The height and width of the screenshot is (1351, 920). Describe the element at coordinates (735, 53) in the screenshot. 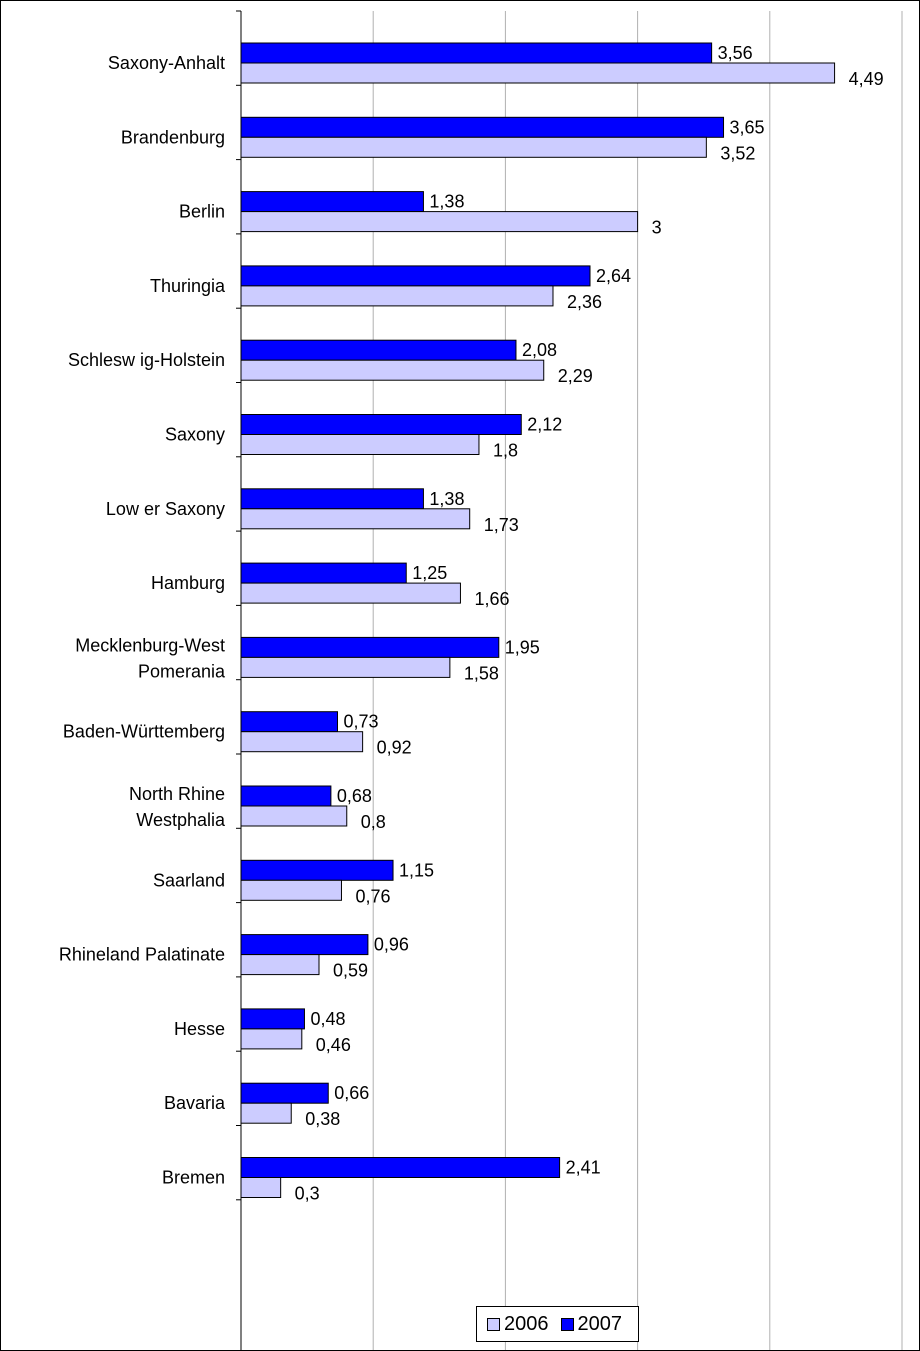

I see `data-label-2007: 3,56` at that location.